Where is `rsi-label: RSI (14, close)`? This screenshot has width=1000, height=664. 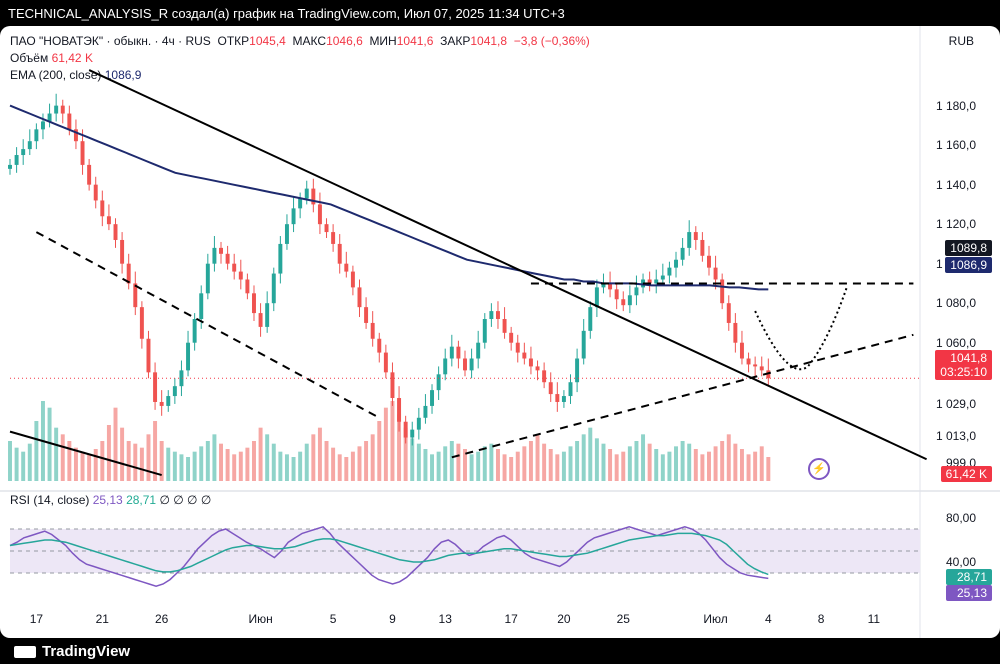
rsi-label: RSI (14, close) is located at coordinates (50, 500).